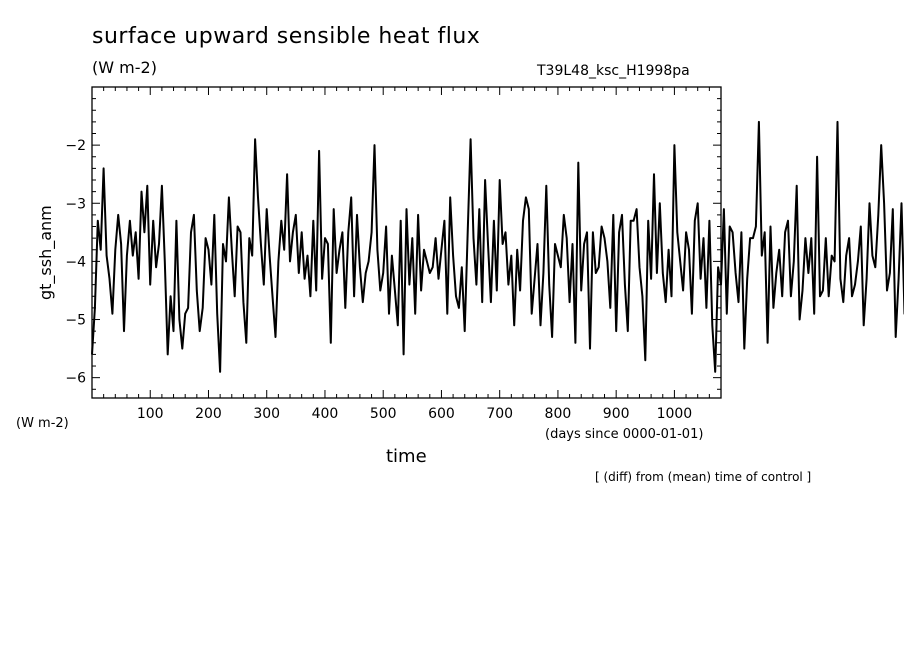 This screenshot has height=654, width=904. I want to click on x-tick-label: 300, so click(266, 414).